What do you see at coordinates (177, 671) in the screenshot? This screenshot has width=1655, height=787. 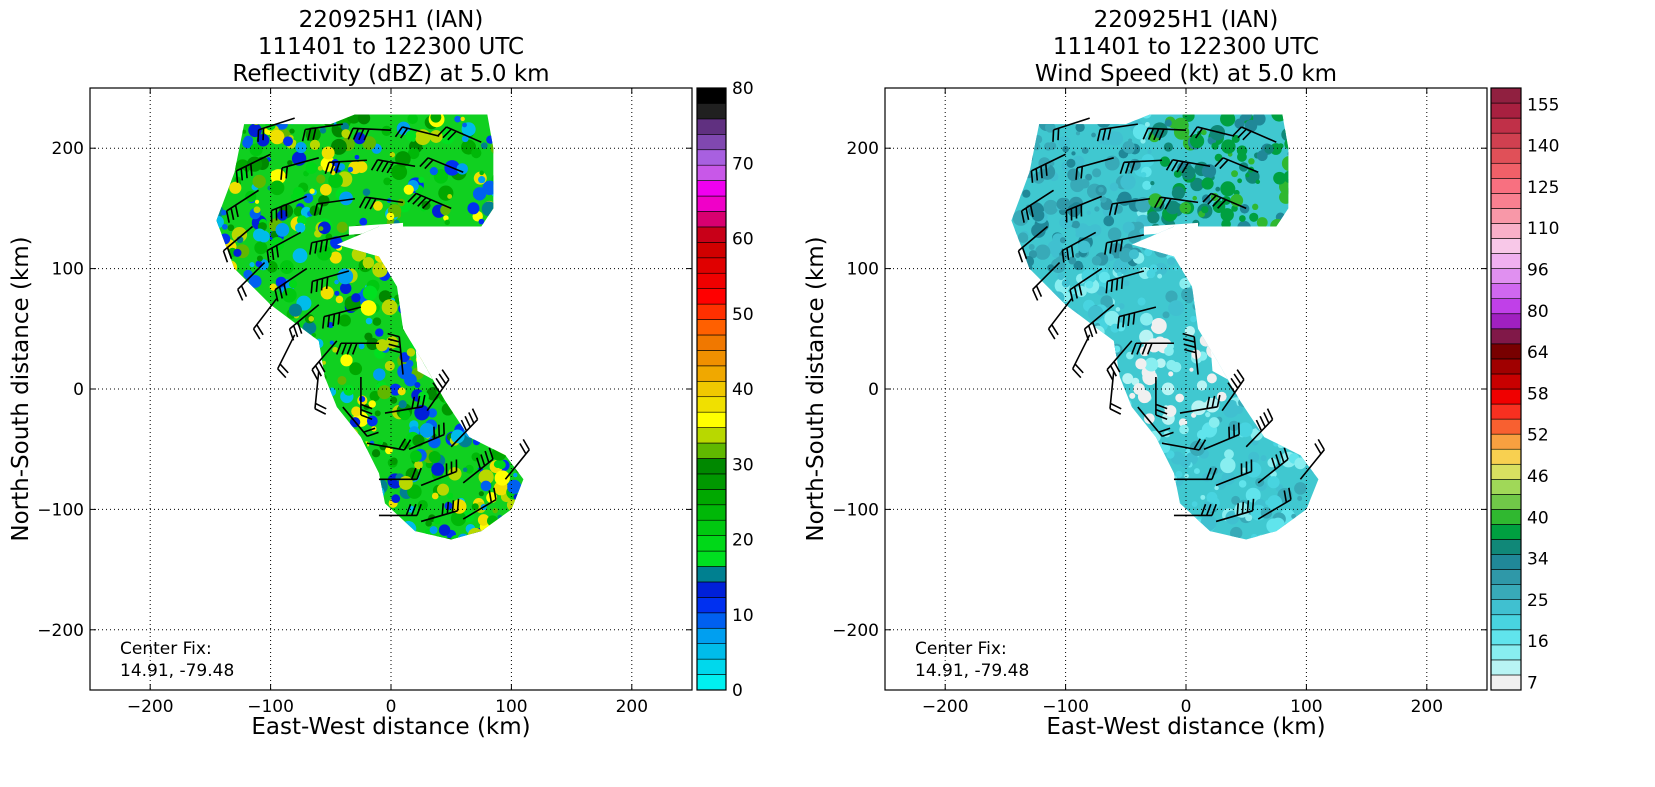 I see `center-fix-annotation: 14.91, -79.48` at bounding box center [177, 671].